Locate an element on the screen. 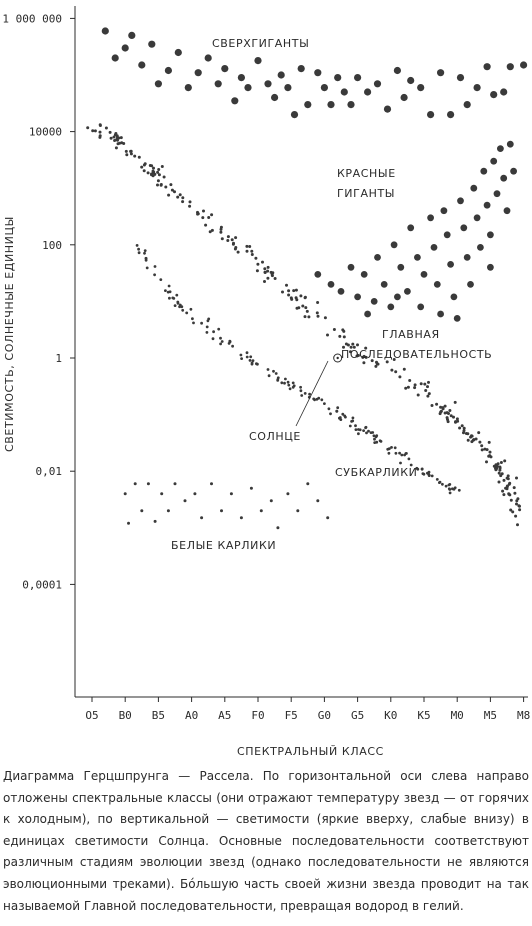  x-tick-label: K5 is located at coordinates (423, 715).